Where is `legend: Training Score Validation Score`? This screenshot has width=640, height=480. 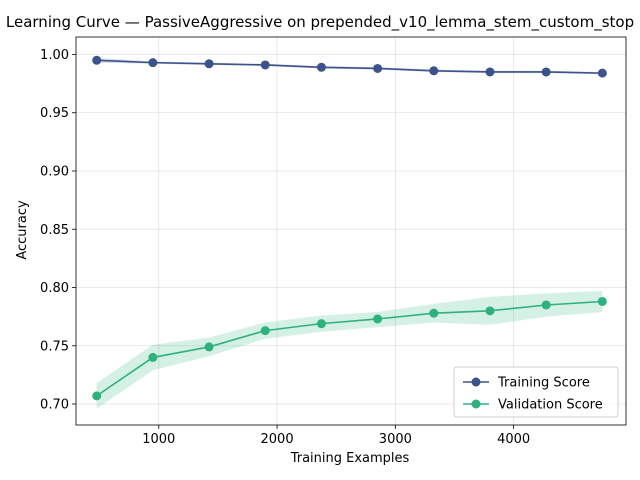
legend: Training Score Validation Score is located at coordinates (536, 392).